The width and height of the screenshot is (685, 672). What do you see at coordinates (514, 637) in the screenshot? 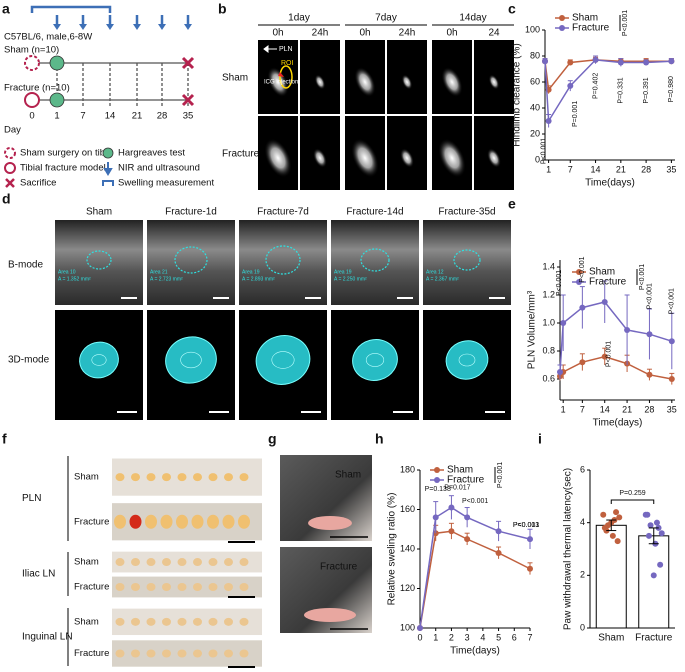
I see `x-tick-label: 6` at bounding box center [514, 637].